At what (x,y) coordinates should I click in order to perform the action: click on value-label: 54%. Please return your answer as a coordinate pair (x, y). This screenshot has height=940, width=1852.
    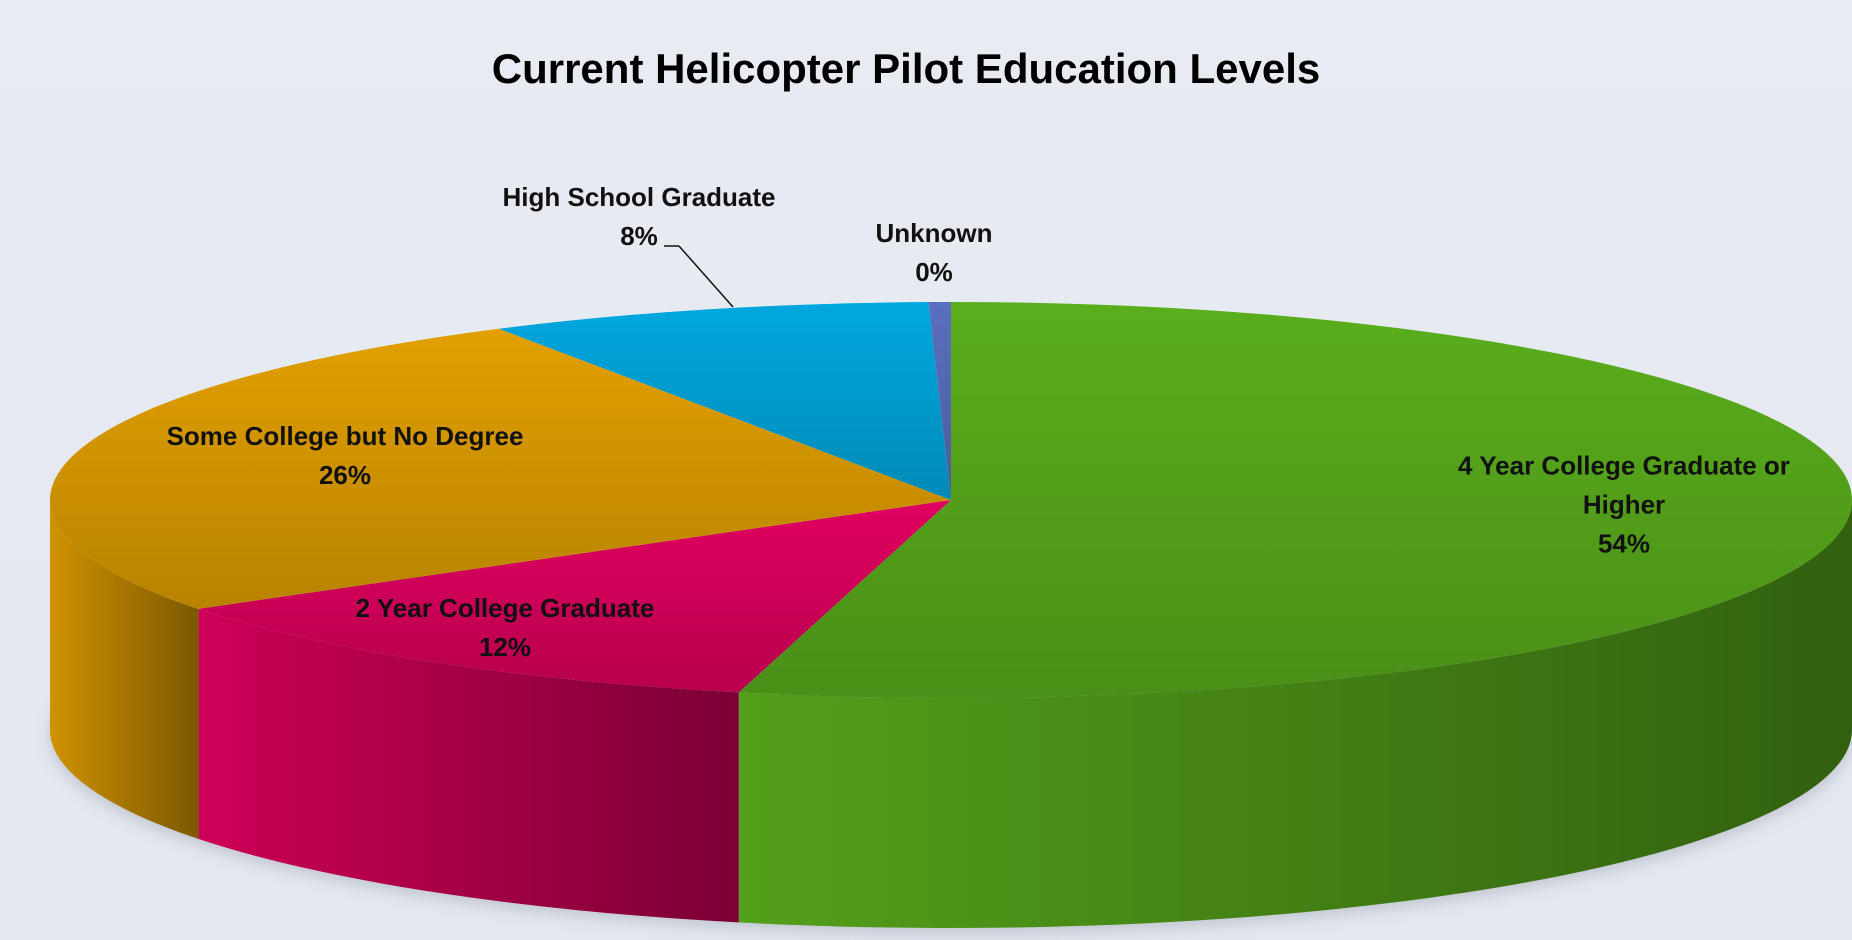
    Looking at the image, I should click on (1624, 543).